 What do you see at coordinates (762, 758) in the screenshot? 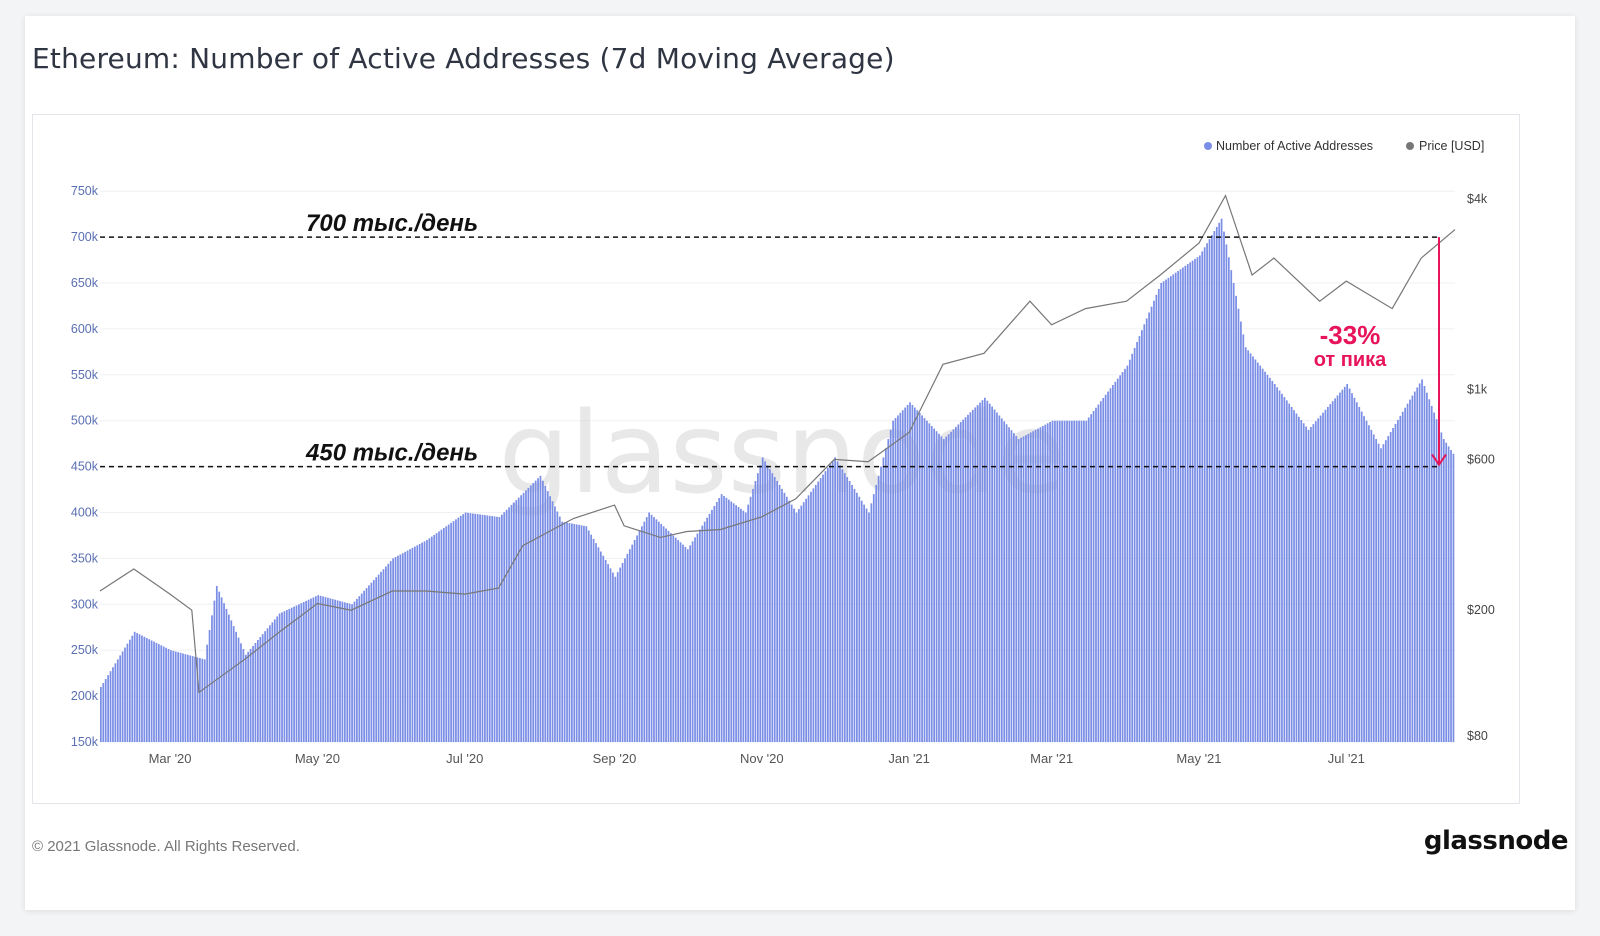
I see `x-tick-label: Nov '20` at bounding box center [762, 758].